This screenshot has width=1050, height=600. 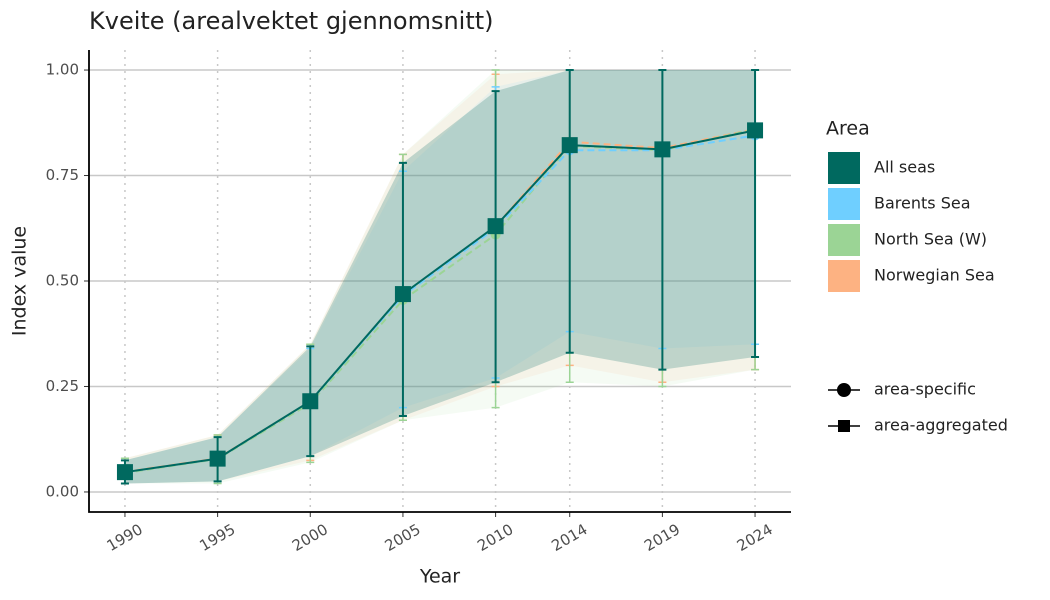 What do you see at coordinates (930, 239) in the screenshot?
I see `legend-label: North Sea (W)` at bounding box center [930, 239].